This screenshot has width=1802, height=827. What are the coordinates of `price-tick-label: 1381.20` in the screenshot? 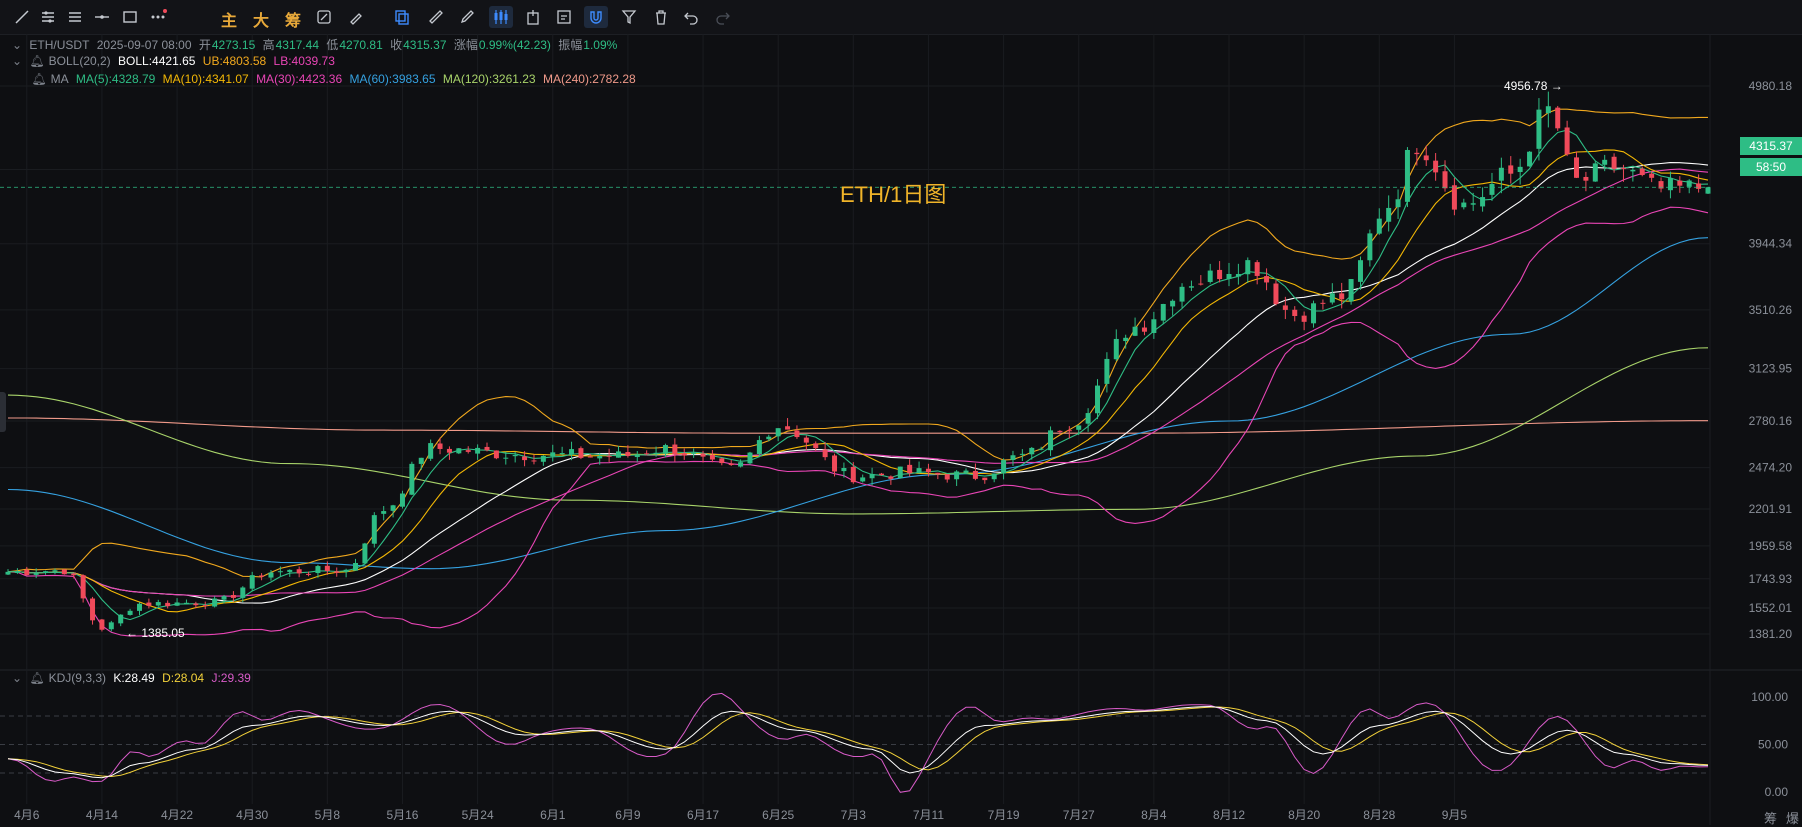 It's located at (1771, 634).